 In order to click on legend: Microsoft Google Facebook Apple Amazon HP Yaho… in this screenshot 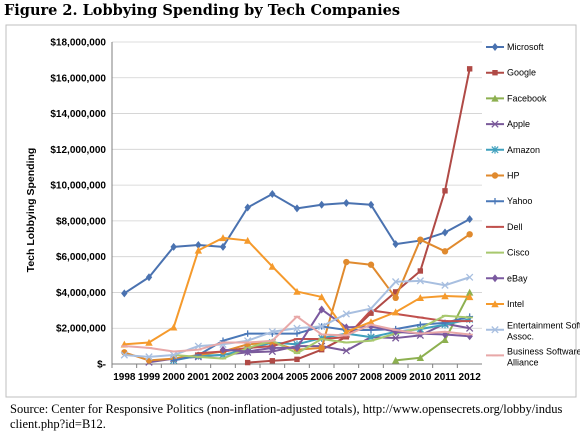, I will do `click(533, 204)`.